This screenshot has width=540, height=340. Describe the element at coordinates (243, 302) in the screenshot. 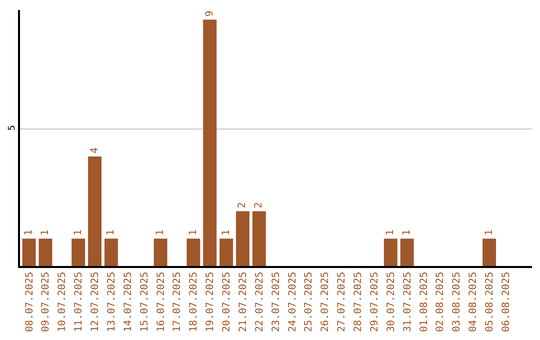

I see `x-tick-label: 21.07.2025` at that location.